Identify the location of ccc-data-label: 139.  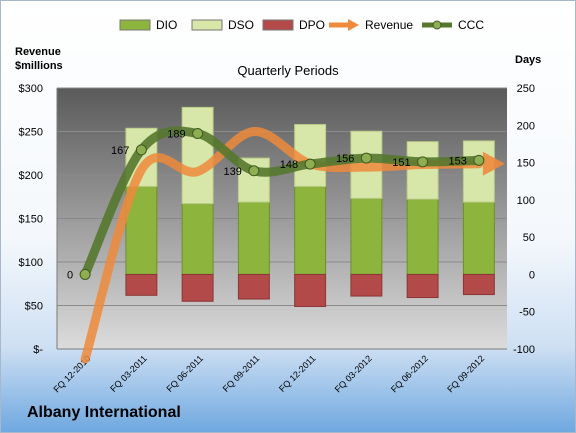
(233, 172).